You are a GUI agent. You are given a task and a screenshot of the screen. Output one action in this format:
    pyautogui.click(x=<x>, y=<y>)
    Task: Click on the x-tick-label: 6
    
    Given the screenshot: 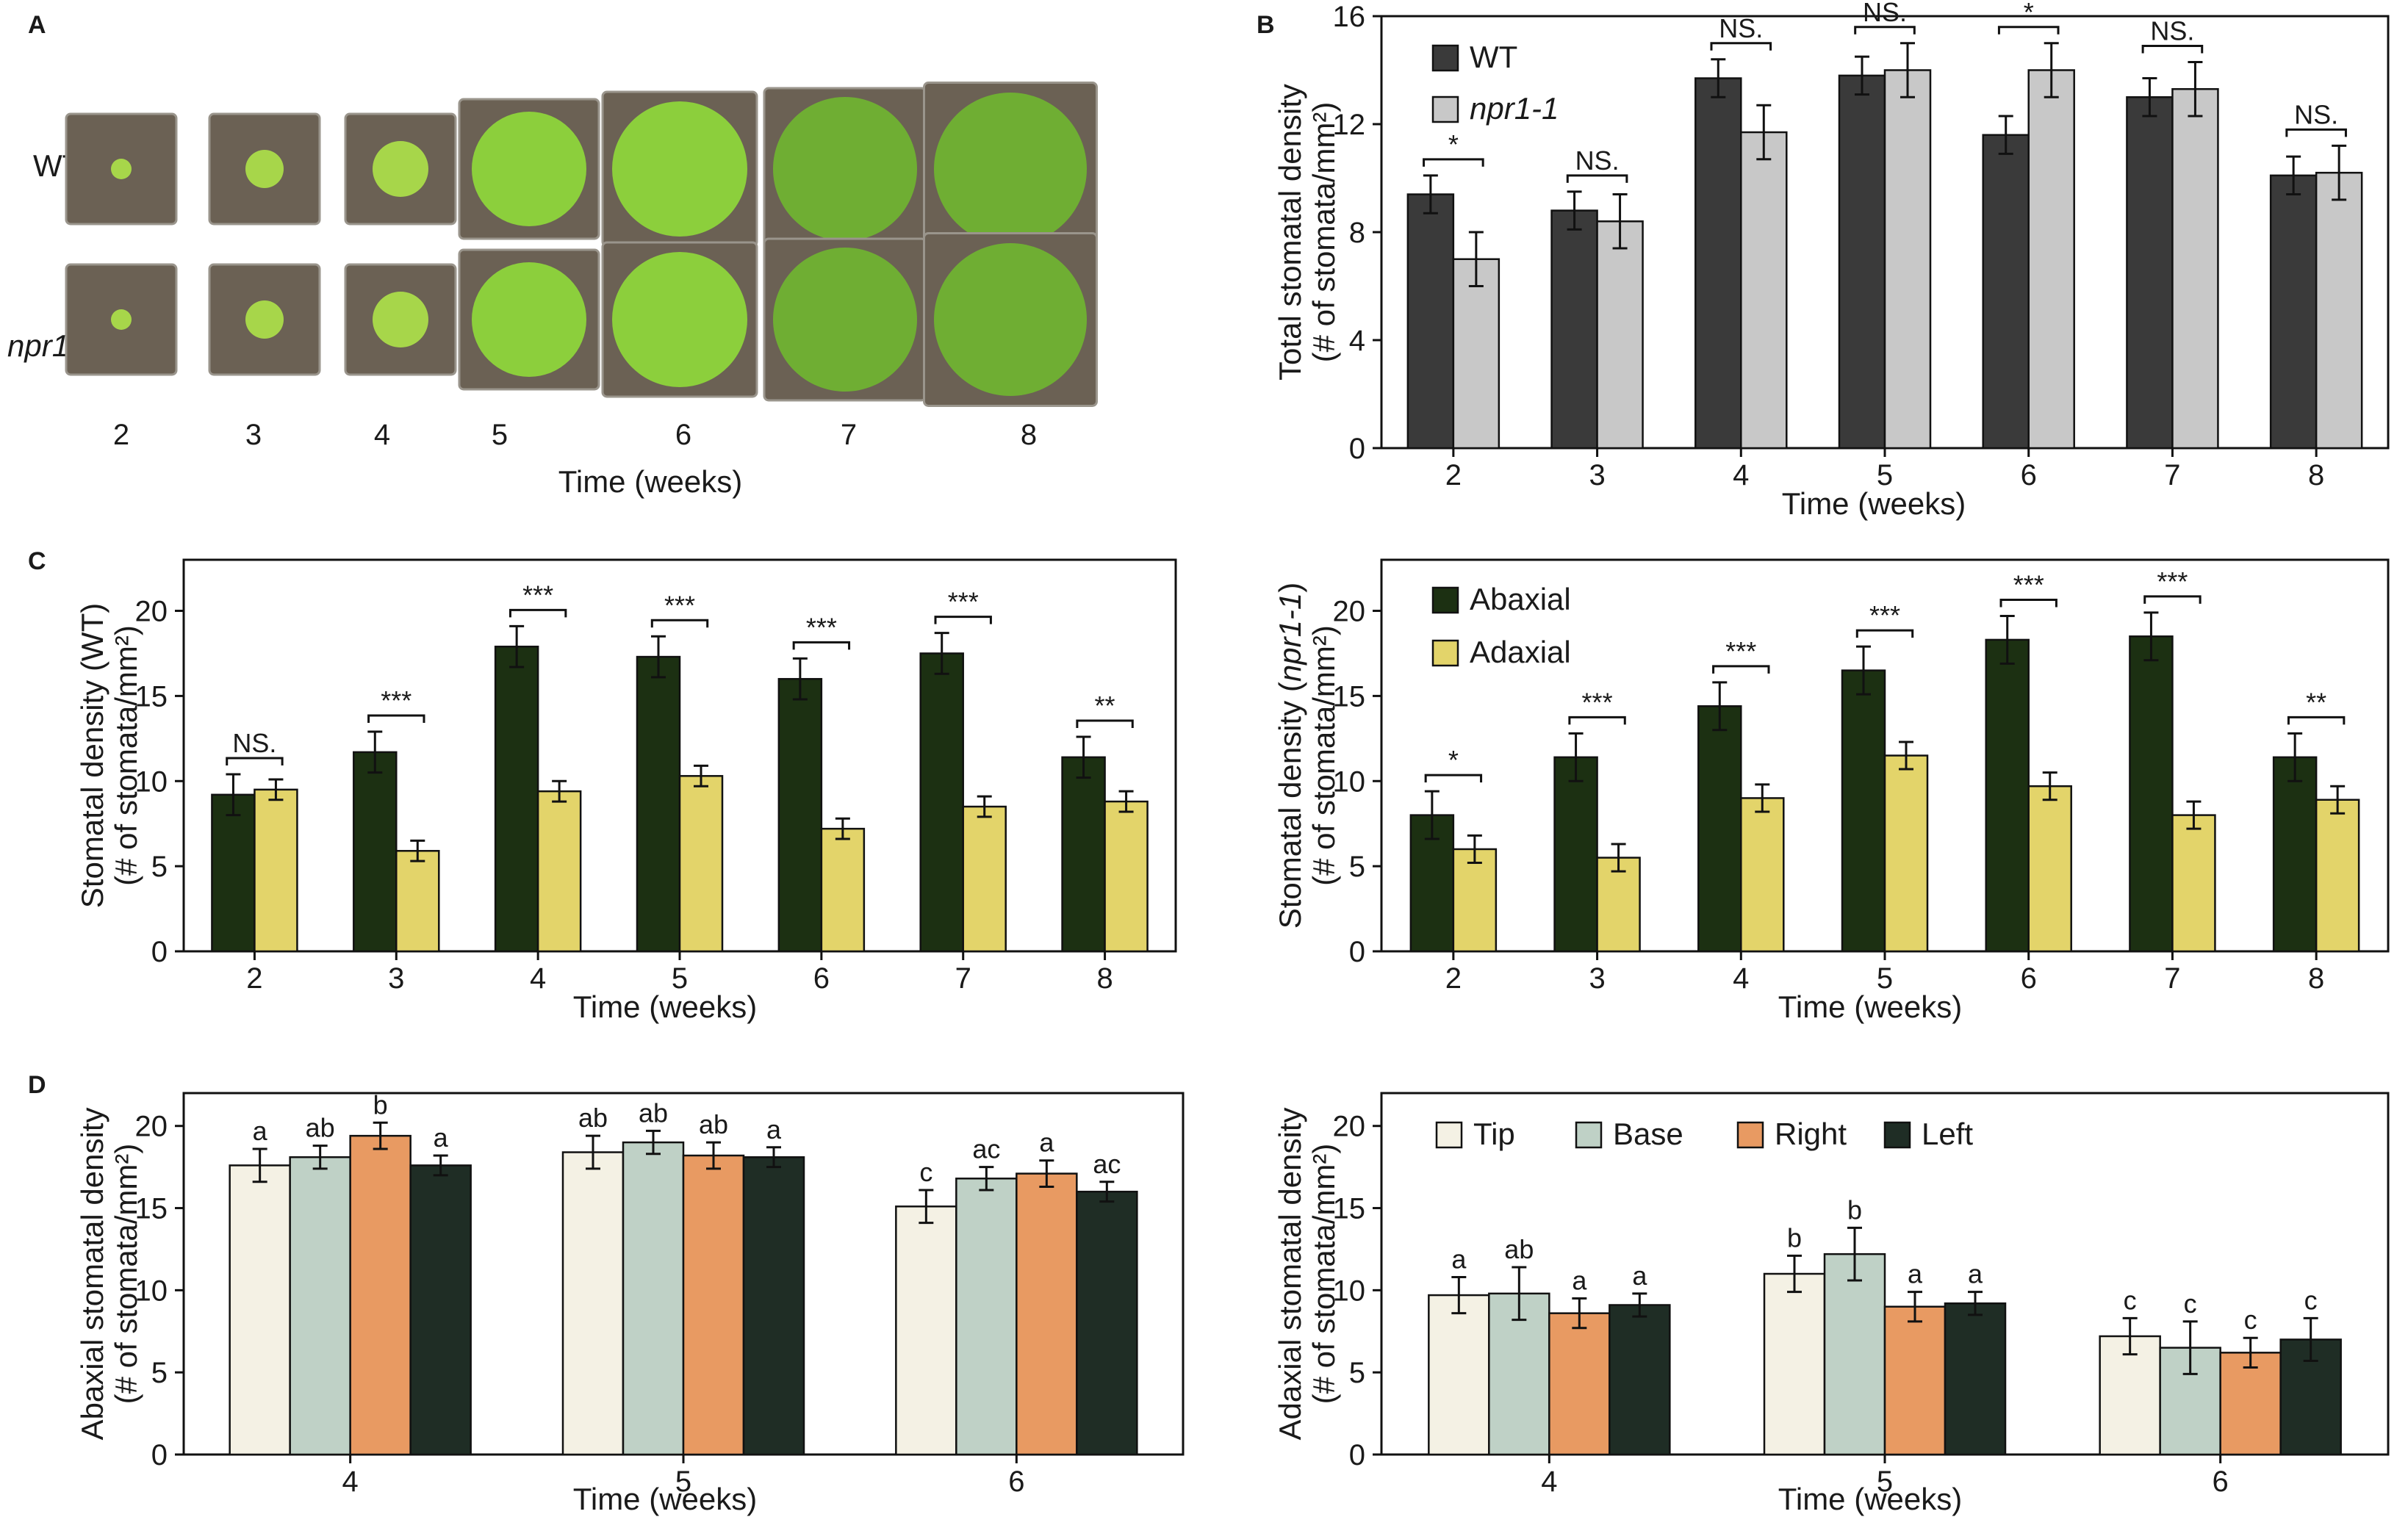 What is the action you would take?
    pyautogui.click(x=2029, y=978)
    